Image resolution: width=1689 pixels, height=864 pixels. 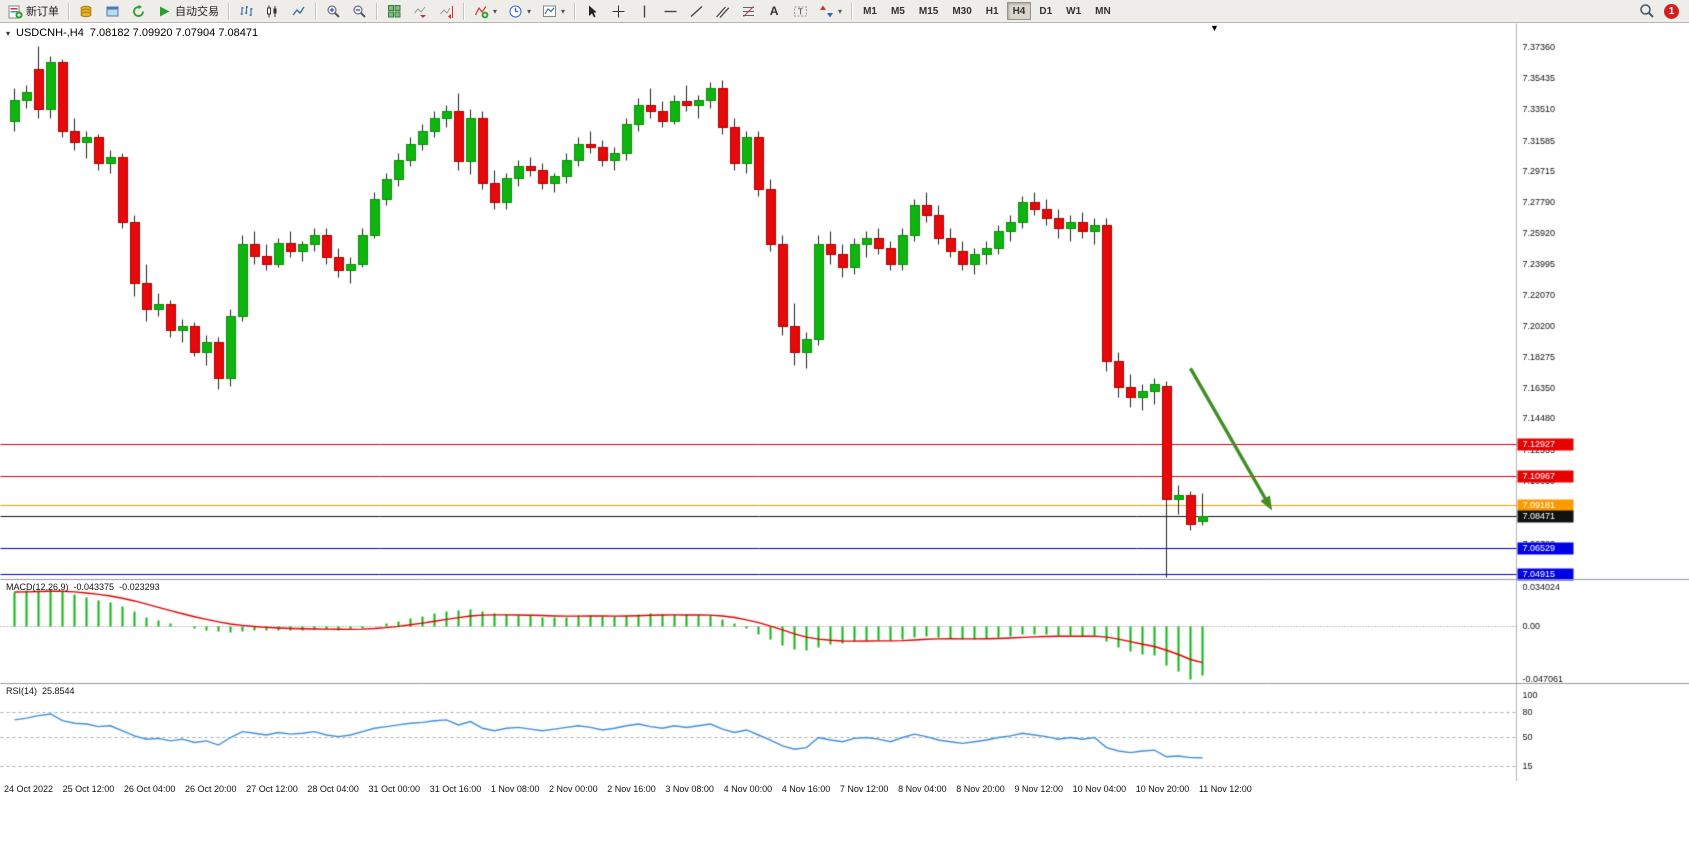 What do you see at coordinates (37, 587) in the screenshot?
I see `macd-name: MACD(12,26,9)` at bounding box center [37, 587].